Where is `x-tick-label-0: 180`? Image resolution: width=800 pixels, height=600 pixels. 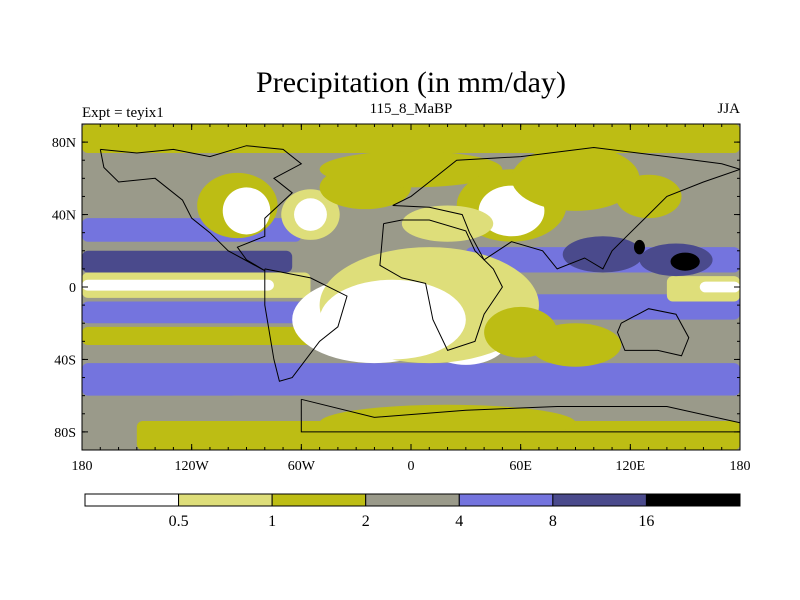 x-tick-label-0: 180 is located at coordinates (82, 466).